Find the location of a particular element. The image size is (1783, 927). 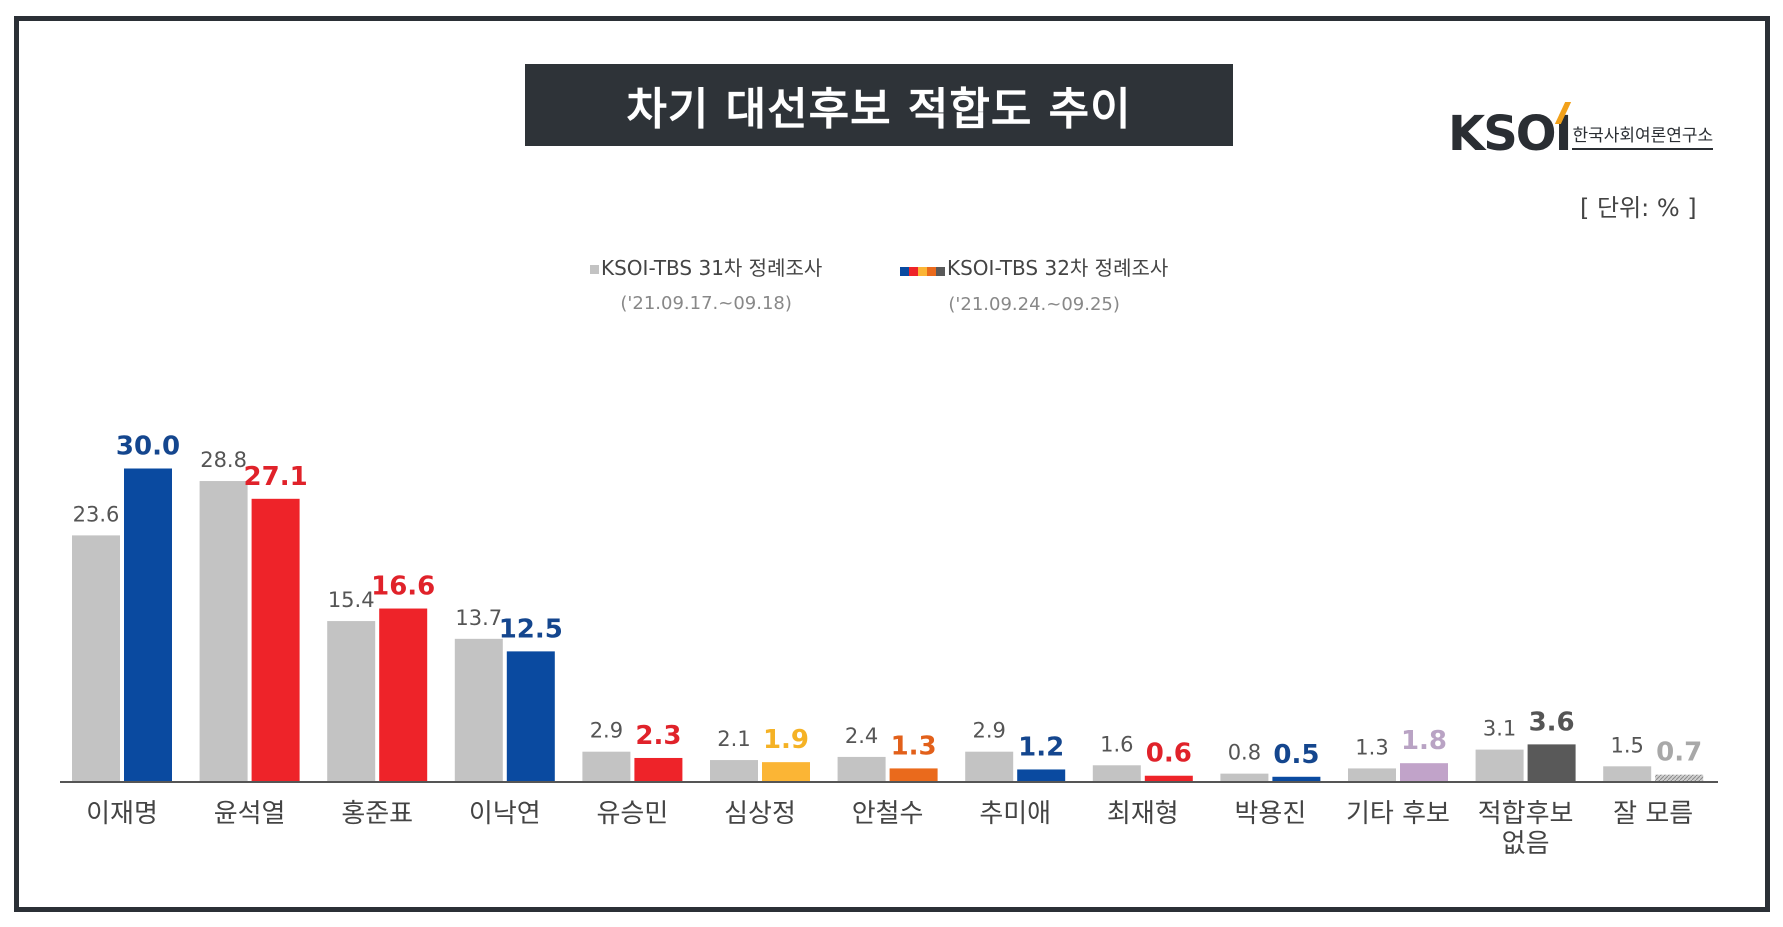

value-label-32-9: 0.5 is located at coordinates (1296, 755).